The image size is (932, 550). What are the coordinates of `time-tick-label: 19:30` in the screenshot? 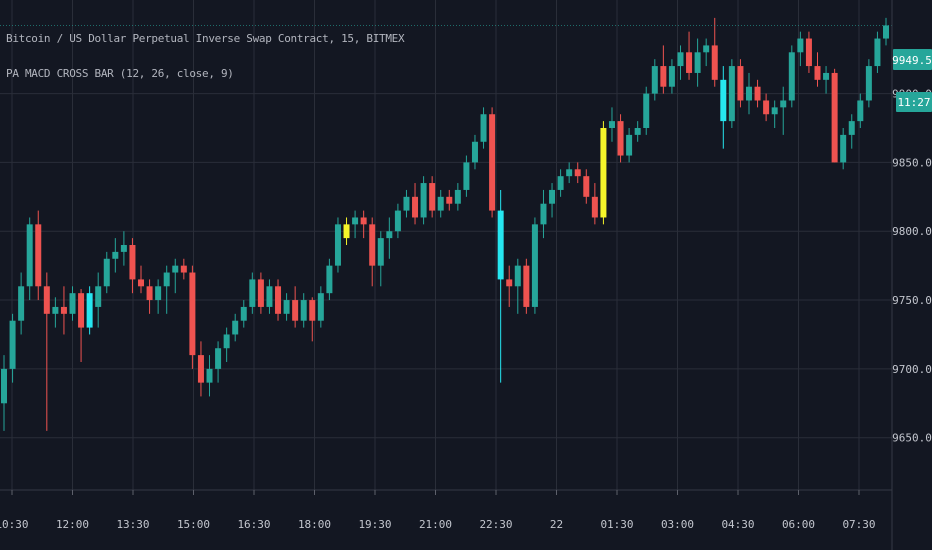 It's located at (374, 524).